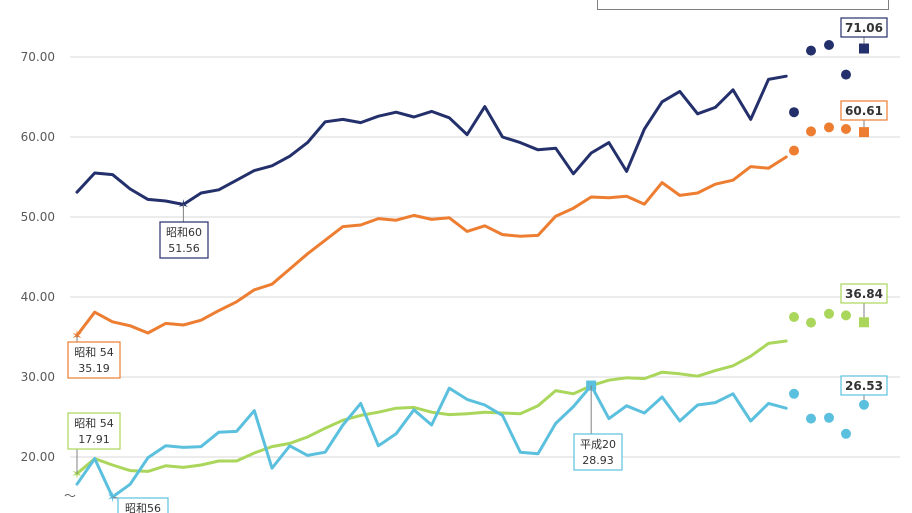 This screenshot has width=912, height=513. Describe the element at coordinates (829, 239) in the screenshot. I see `projection-markers` at that location.